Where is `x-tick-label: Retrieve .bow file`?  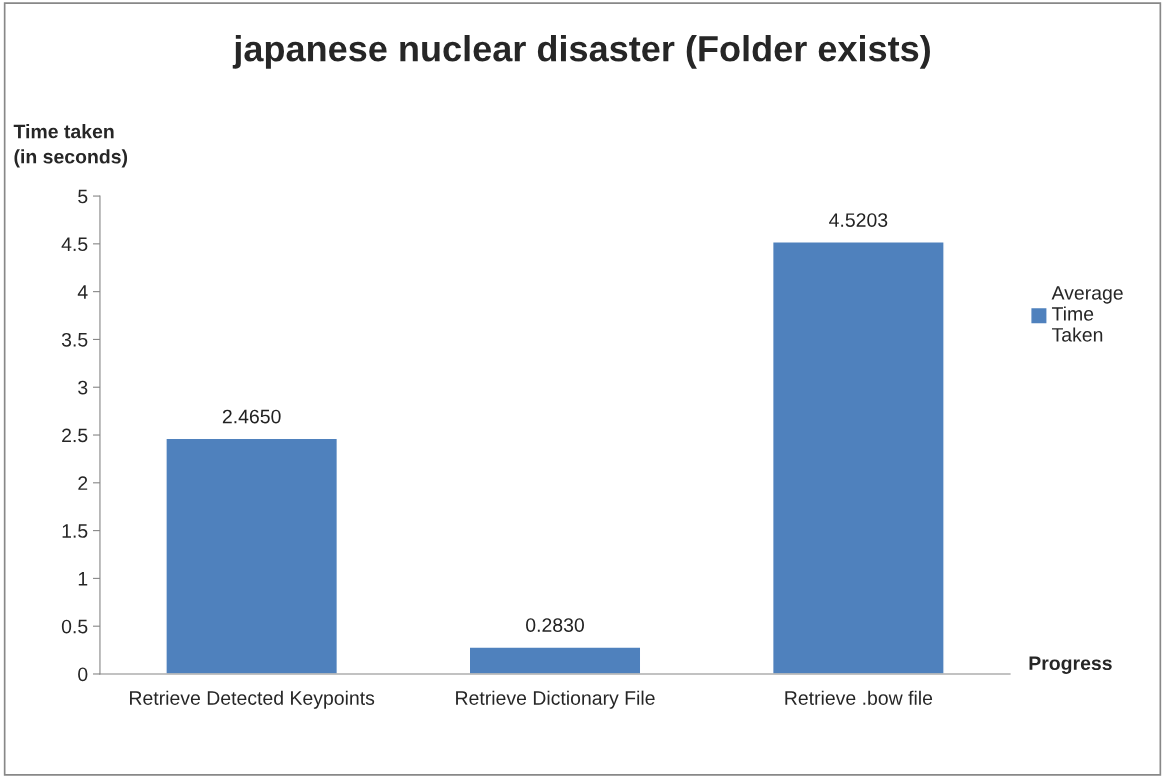 x-tick-label: Retrieve .bow file is located at coordinates (859, 697).